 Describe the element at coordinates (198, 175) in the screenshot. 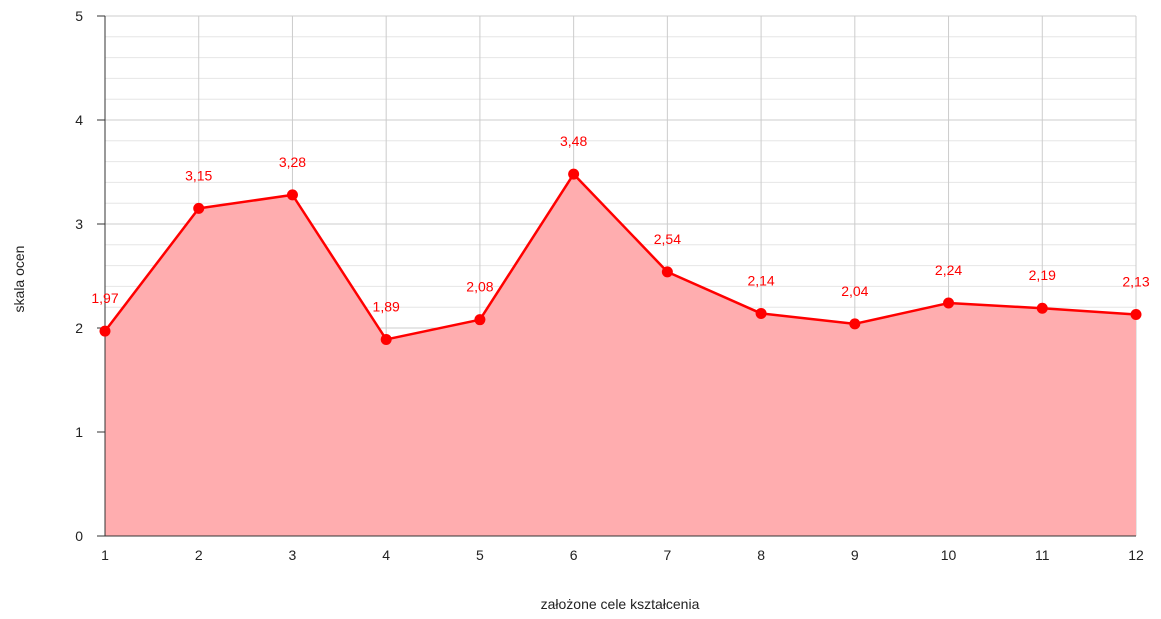

I see `data-label: 3,15` at that location.